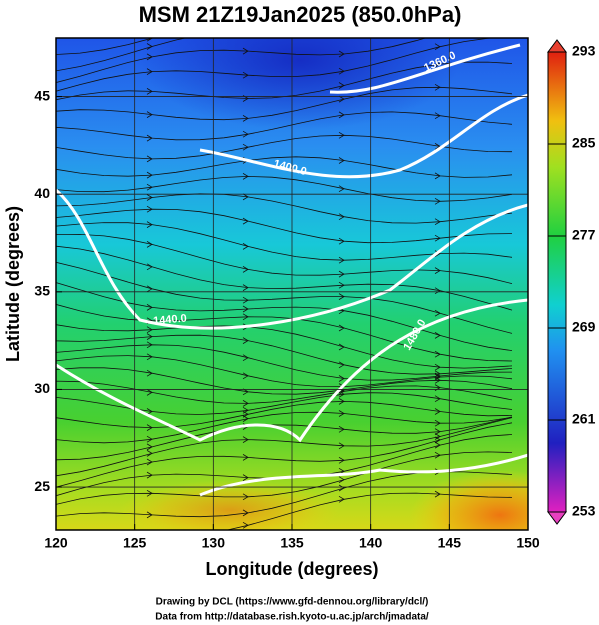 The height and width of the screenshot is (625, 599). I want to click on cold-region, so click(300, 84).